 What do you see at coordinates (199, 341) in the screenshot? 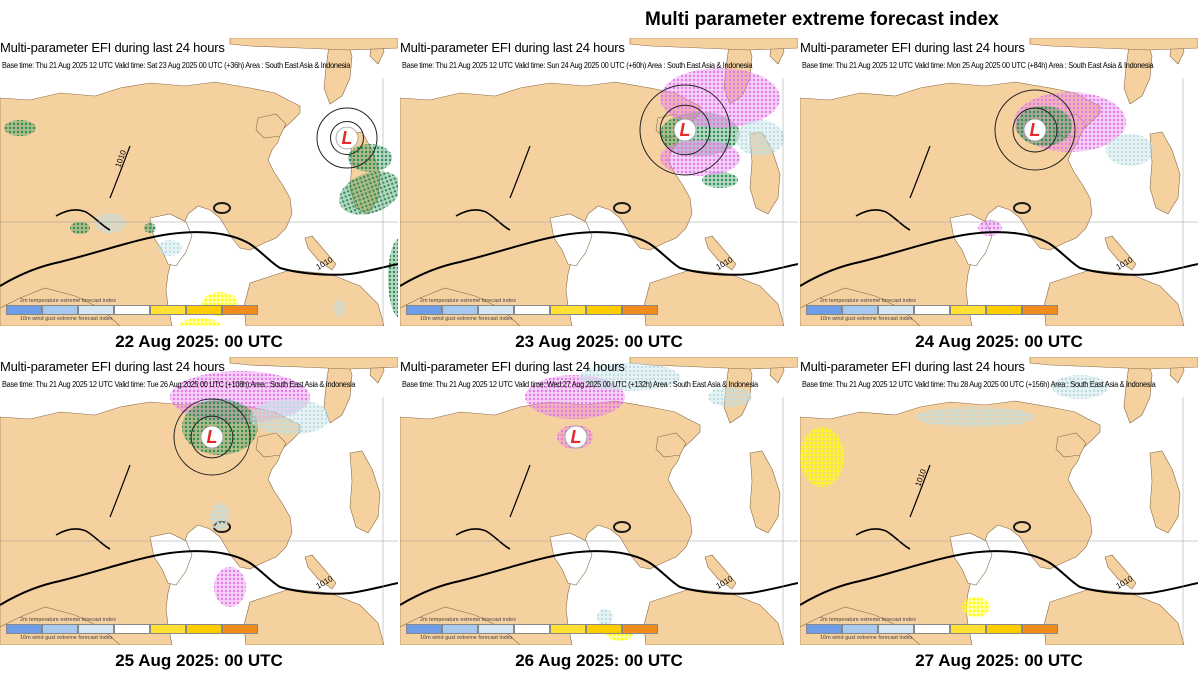
I see `panel-caption-1: 22 Aug 2025: 00 UTC` at bounding box center [199, 341].